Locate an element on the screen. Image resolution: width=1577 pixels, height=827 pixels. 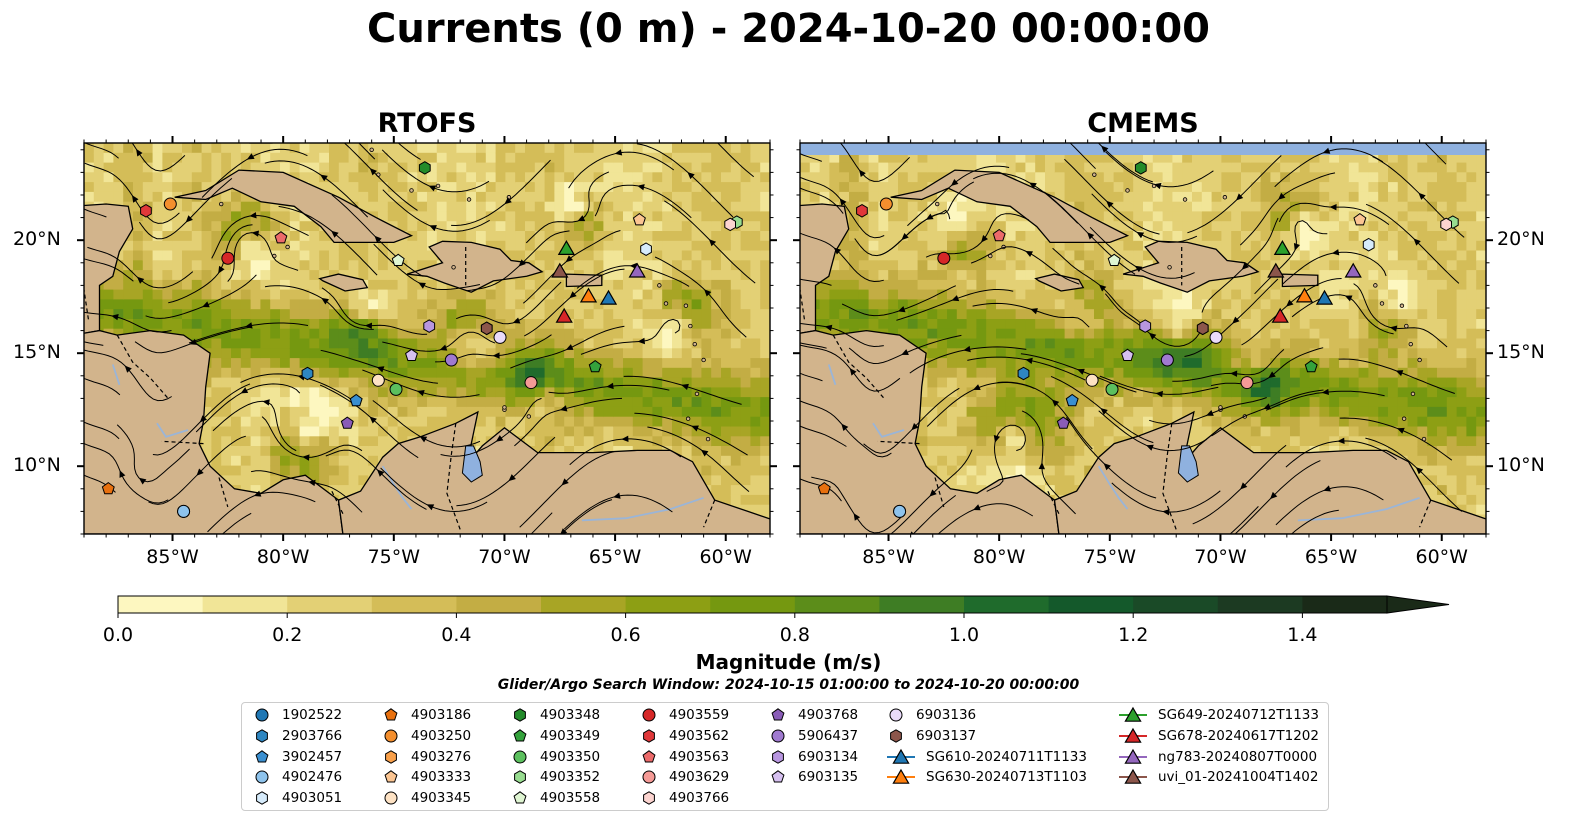
lon-tick-label-right: 85°W is located at coordinates (888, 557).